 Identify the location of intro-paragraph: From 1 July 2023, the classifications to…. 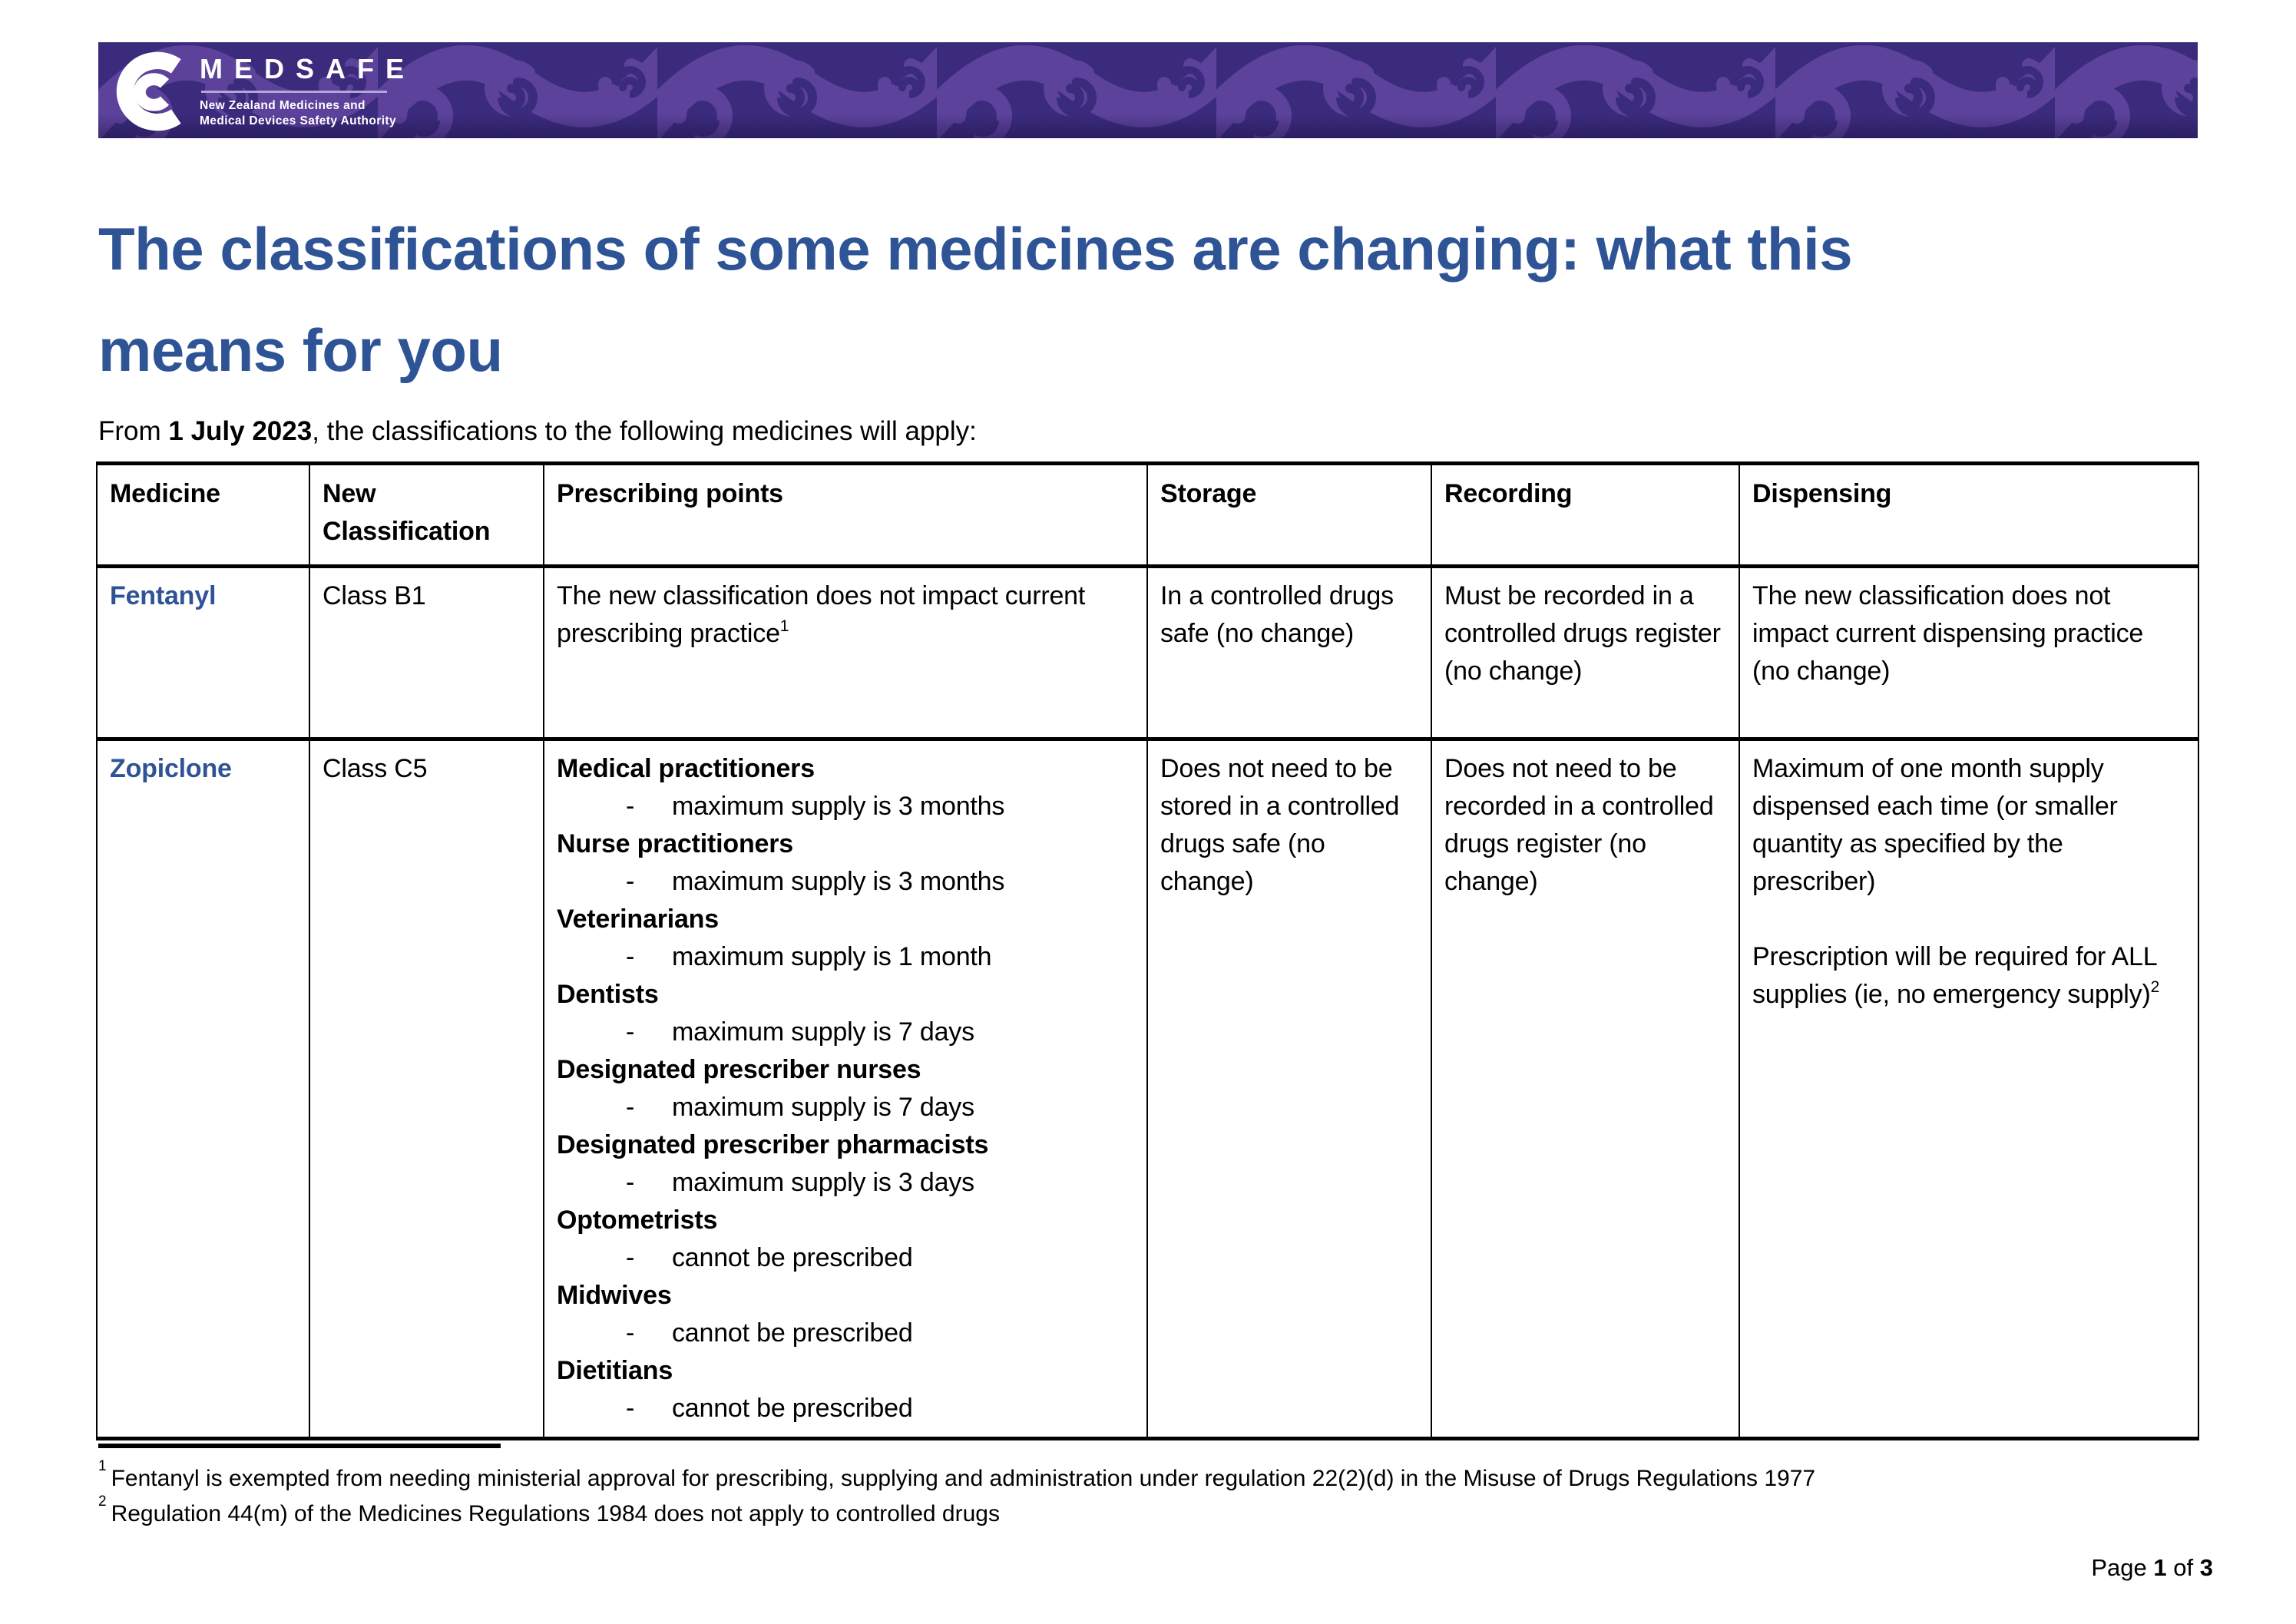
(537, 432).